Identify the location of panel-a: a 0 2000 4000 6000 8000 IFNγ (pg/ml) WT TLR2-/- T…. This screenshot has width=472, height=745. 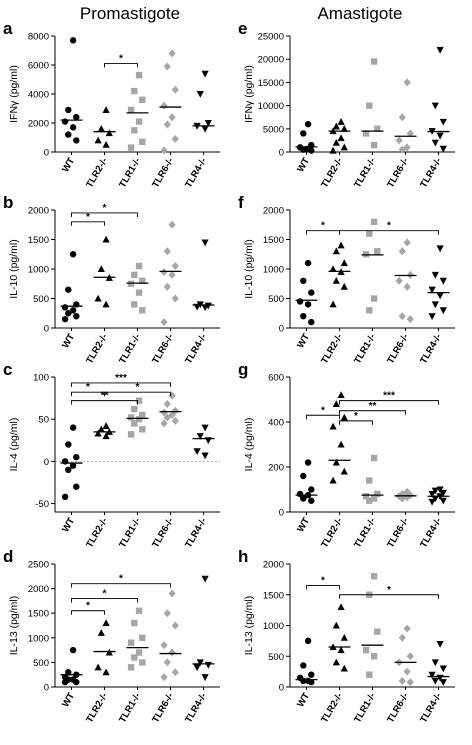
(111, 104).